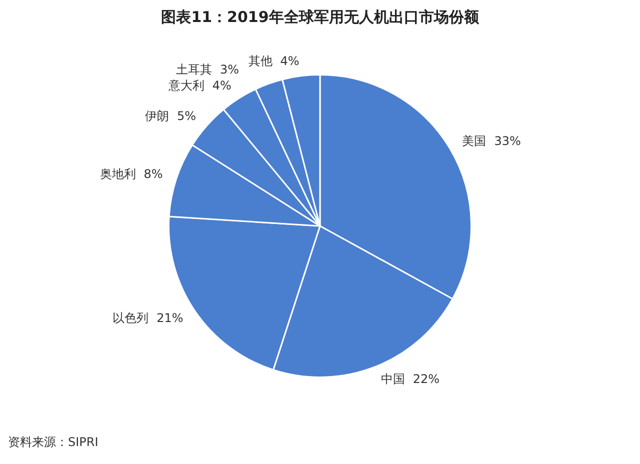 This screenshot has width=640, height=464. What do you see at coordinates (185, 85) in the screenshot?
I see `slice-label: 意大利` at bounding box center [185, 85].